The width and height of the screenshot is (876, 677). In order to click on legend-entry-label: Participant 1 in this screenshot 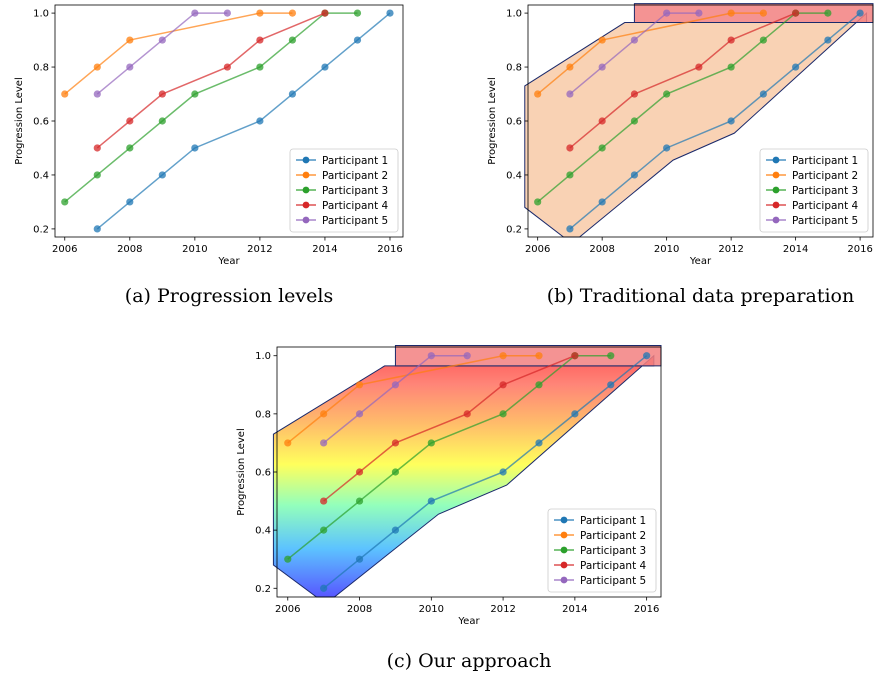, I will do `click(355, 161)`.